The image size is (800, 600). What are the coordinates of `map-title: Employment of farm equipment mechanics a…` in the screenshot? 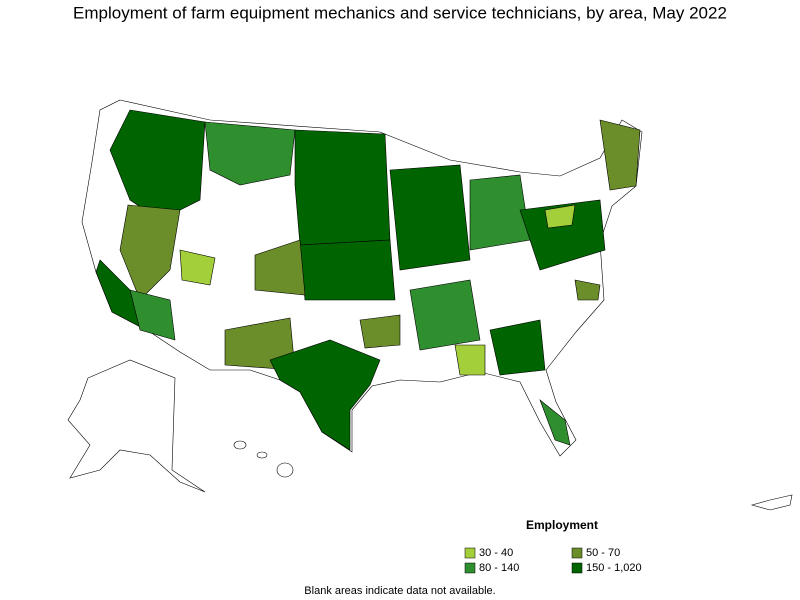 It's located at (400, 12).